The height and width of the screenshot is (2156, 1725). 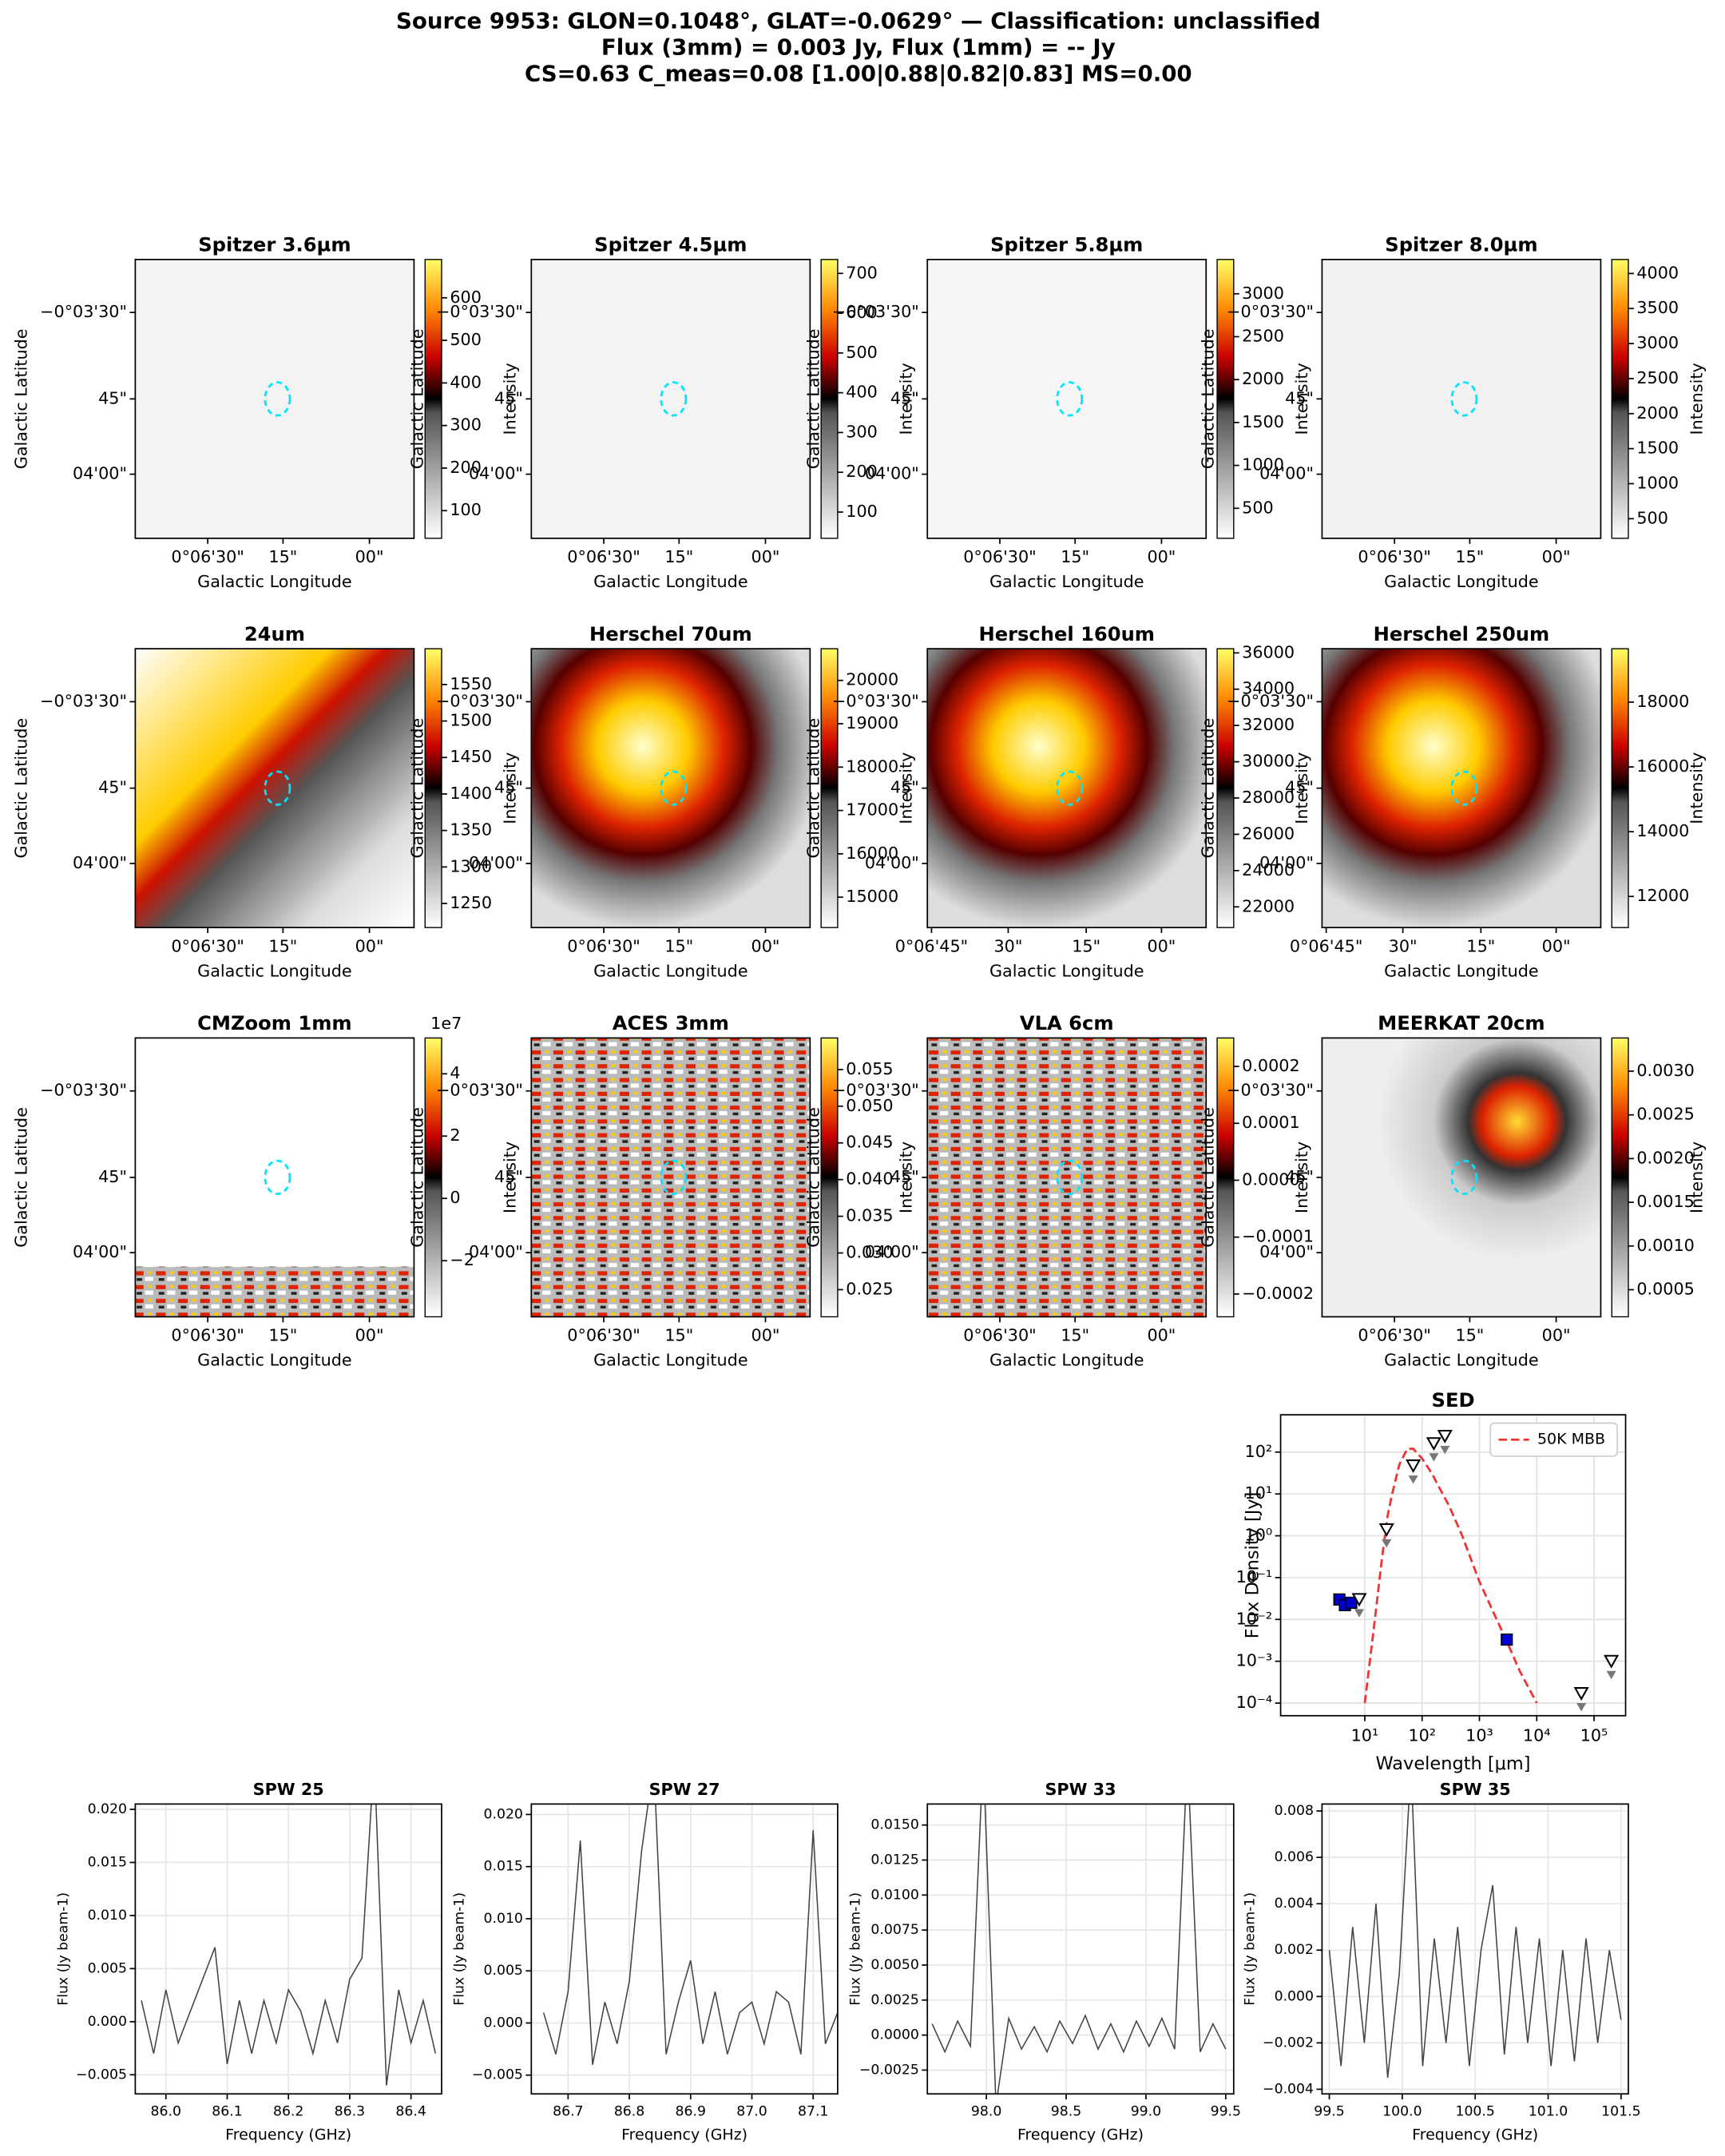 I want to click on colorbar-tick-label: 18000, so click(x=872, y=766).